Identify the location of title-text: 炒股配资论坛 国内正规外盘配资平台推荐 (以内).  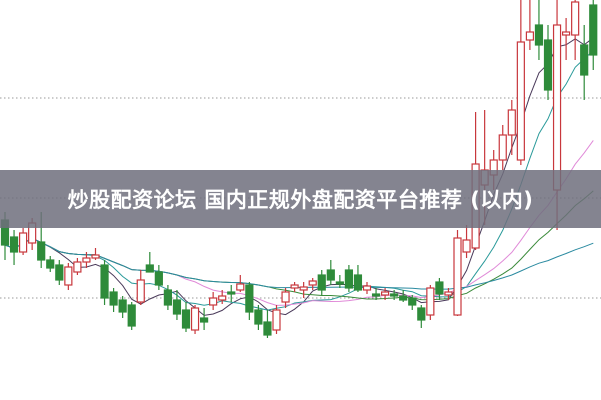
(300, 200).